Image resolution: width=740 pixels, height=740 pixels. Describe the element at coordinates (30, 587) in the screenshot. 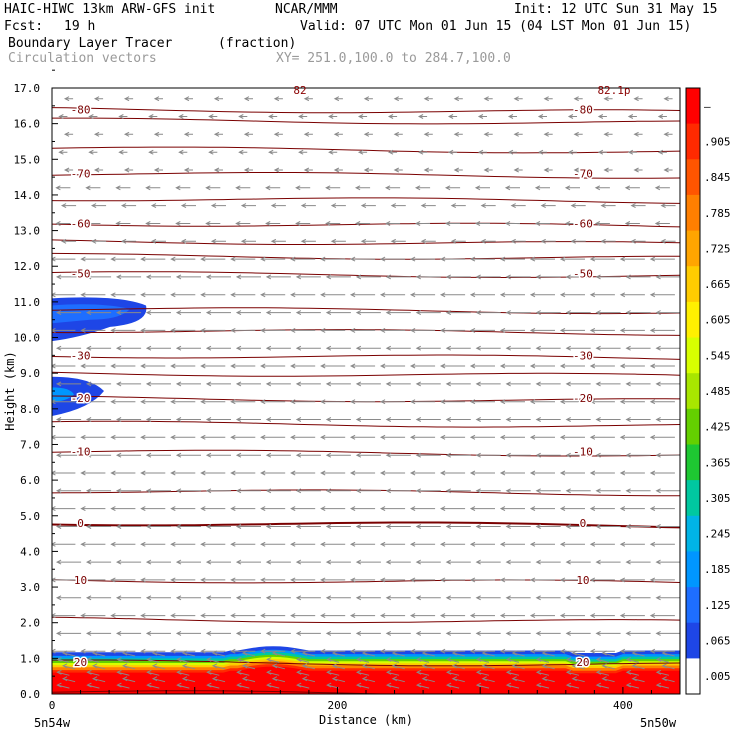

I see `y-tick-label: 3.0` at that location.